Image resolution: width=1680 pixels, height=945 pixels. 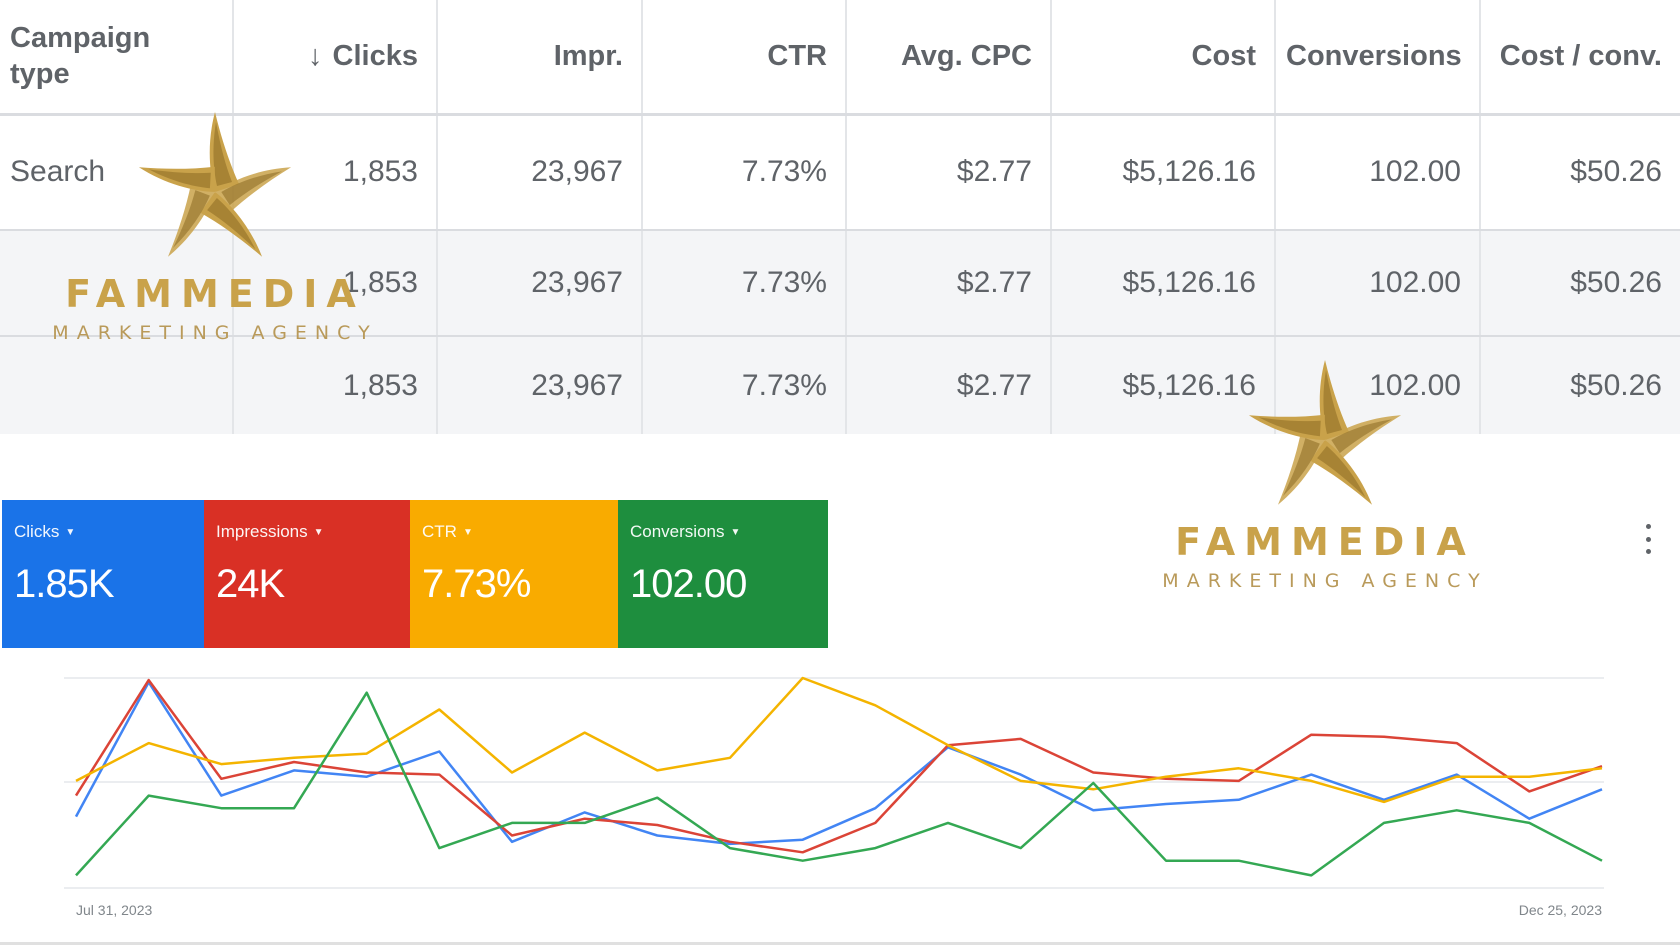 What do you see at coordinates (1223, 56) in the screenshot?
I see `col-header-label: Cost` at bounding box center [1223, 56].